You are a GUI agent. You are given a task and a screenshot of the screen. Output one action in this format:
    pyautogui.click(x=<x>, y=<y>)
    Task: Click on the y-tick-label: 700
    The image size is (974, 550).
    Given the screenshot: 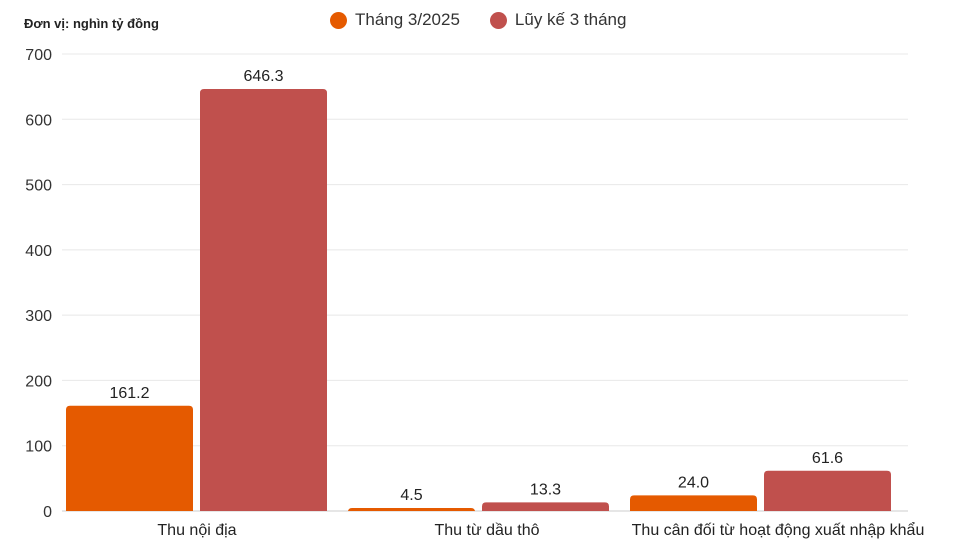 What is the action you would take?
    pyautogui.click(x=38, y=55)
    